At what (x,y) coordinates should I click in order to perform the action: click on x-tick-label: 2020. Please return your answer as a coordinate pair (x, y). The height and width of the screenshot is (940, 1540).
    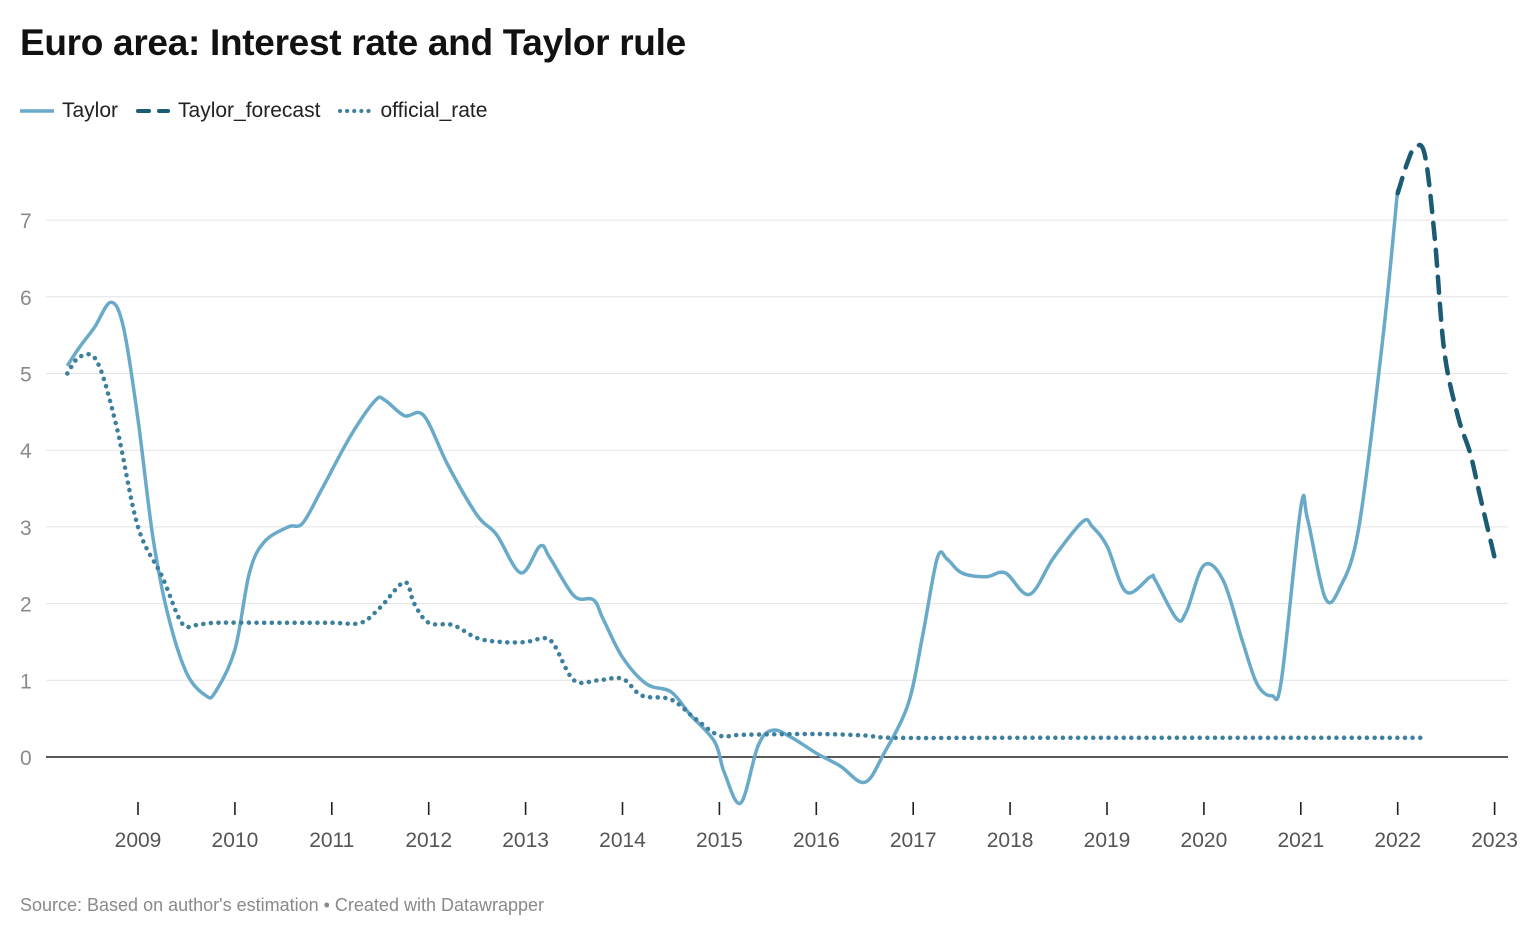
    Looking at the image, I should click on (1204, 840).